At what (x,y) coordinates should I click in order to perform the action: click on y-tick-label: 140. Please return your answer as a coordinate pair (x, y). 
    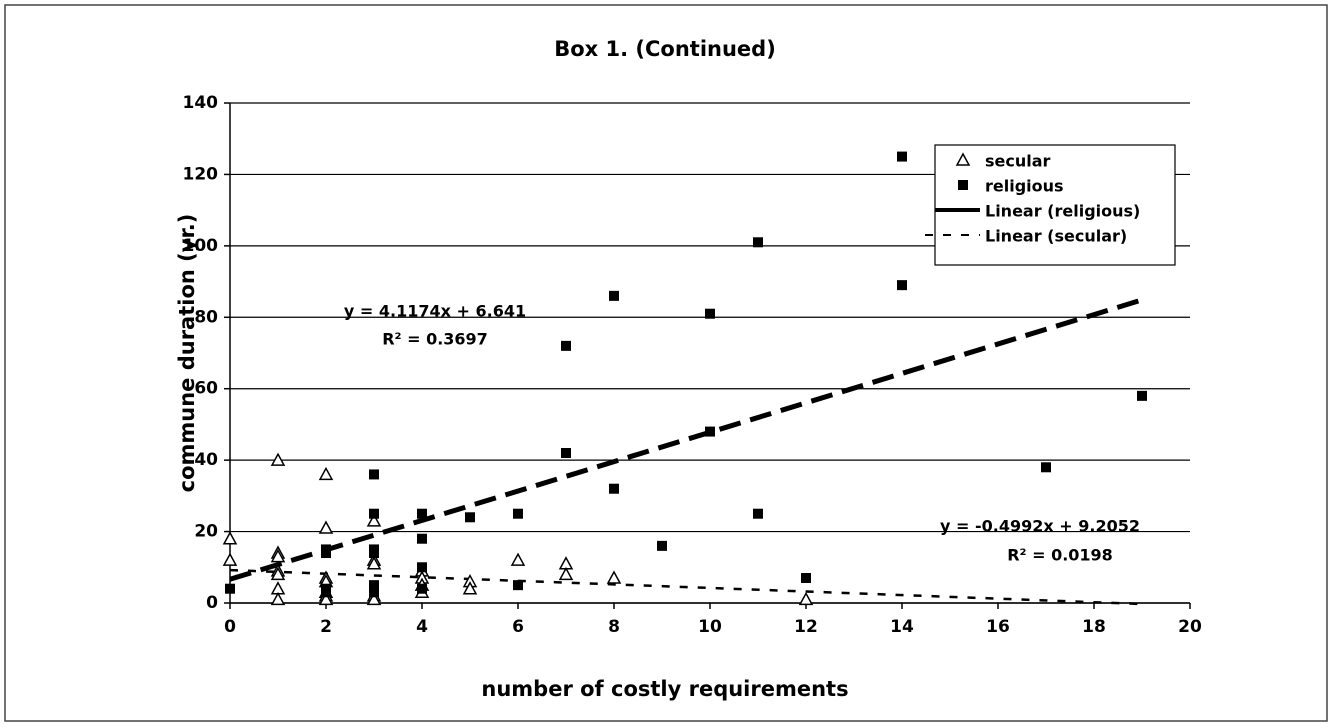
    Looking at the image, I should click on (201, 103).